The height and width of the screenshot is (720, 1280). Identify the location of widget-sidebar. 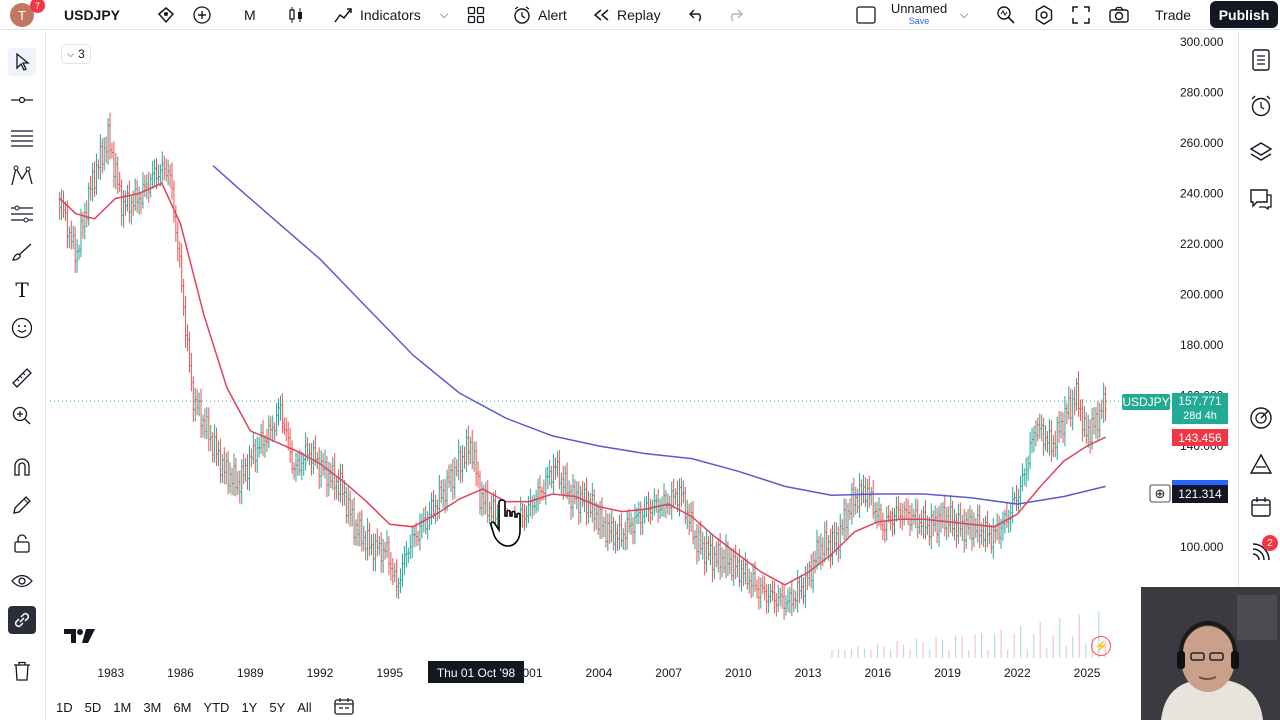
(1259, 311).